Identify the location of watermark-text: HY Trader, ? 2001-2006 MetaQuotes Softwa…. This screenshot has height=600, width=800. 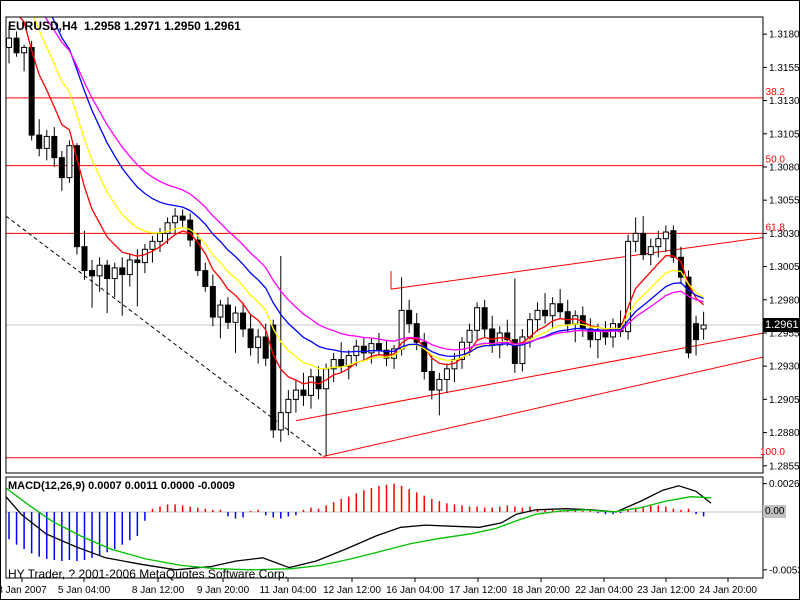
(148, 574).